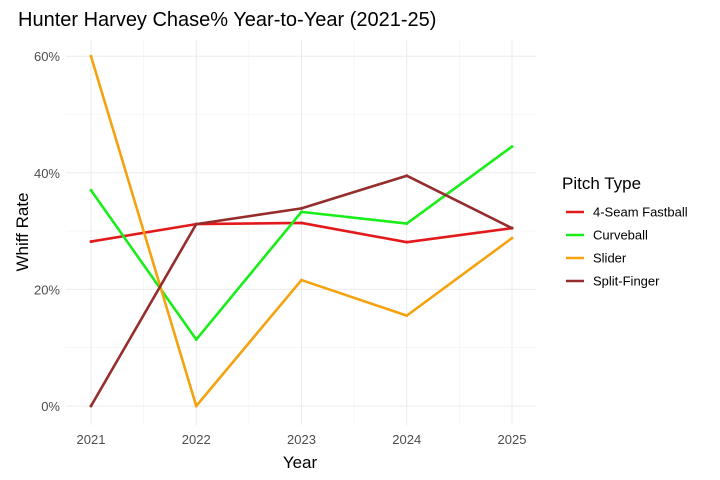 This screenshot has height=480, width=720. Describe the element at coordinates (47, 231) in the screenshot. I see `y-axis-ticks: 0% 20% 40% 60%` at that location.